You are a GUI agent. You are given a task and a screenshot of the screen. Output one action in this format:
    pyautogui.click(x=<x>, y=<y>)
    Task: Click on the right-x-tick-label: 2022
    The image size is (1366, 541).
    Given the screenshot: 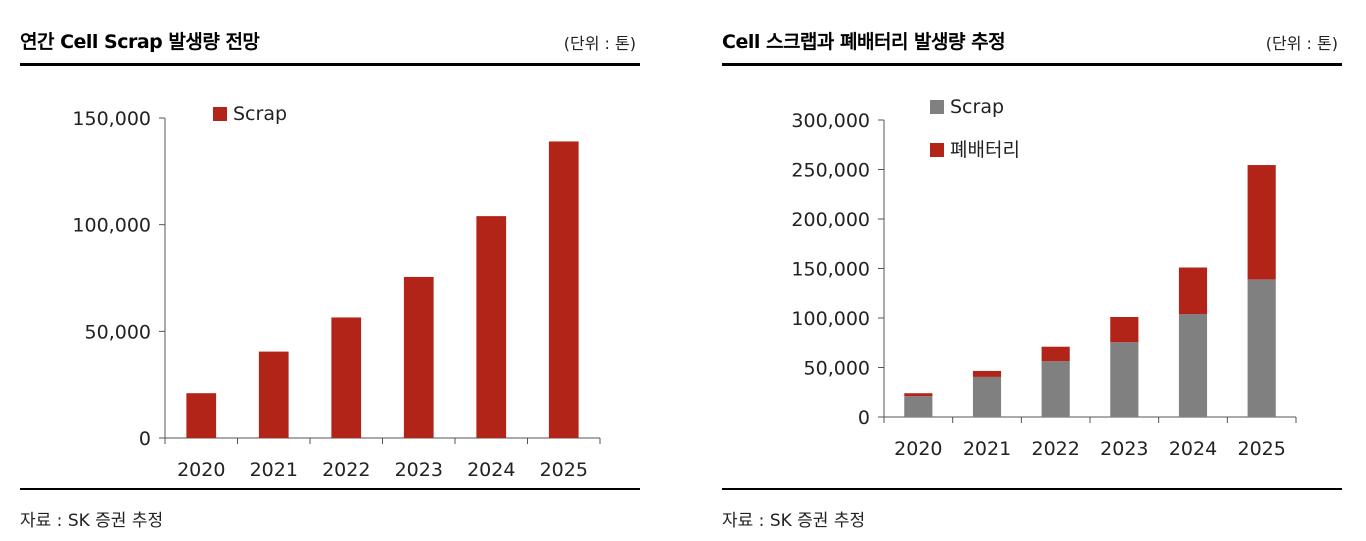 What is the action you would take?
    pyautogui.click(x=1055, y=449)
    